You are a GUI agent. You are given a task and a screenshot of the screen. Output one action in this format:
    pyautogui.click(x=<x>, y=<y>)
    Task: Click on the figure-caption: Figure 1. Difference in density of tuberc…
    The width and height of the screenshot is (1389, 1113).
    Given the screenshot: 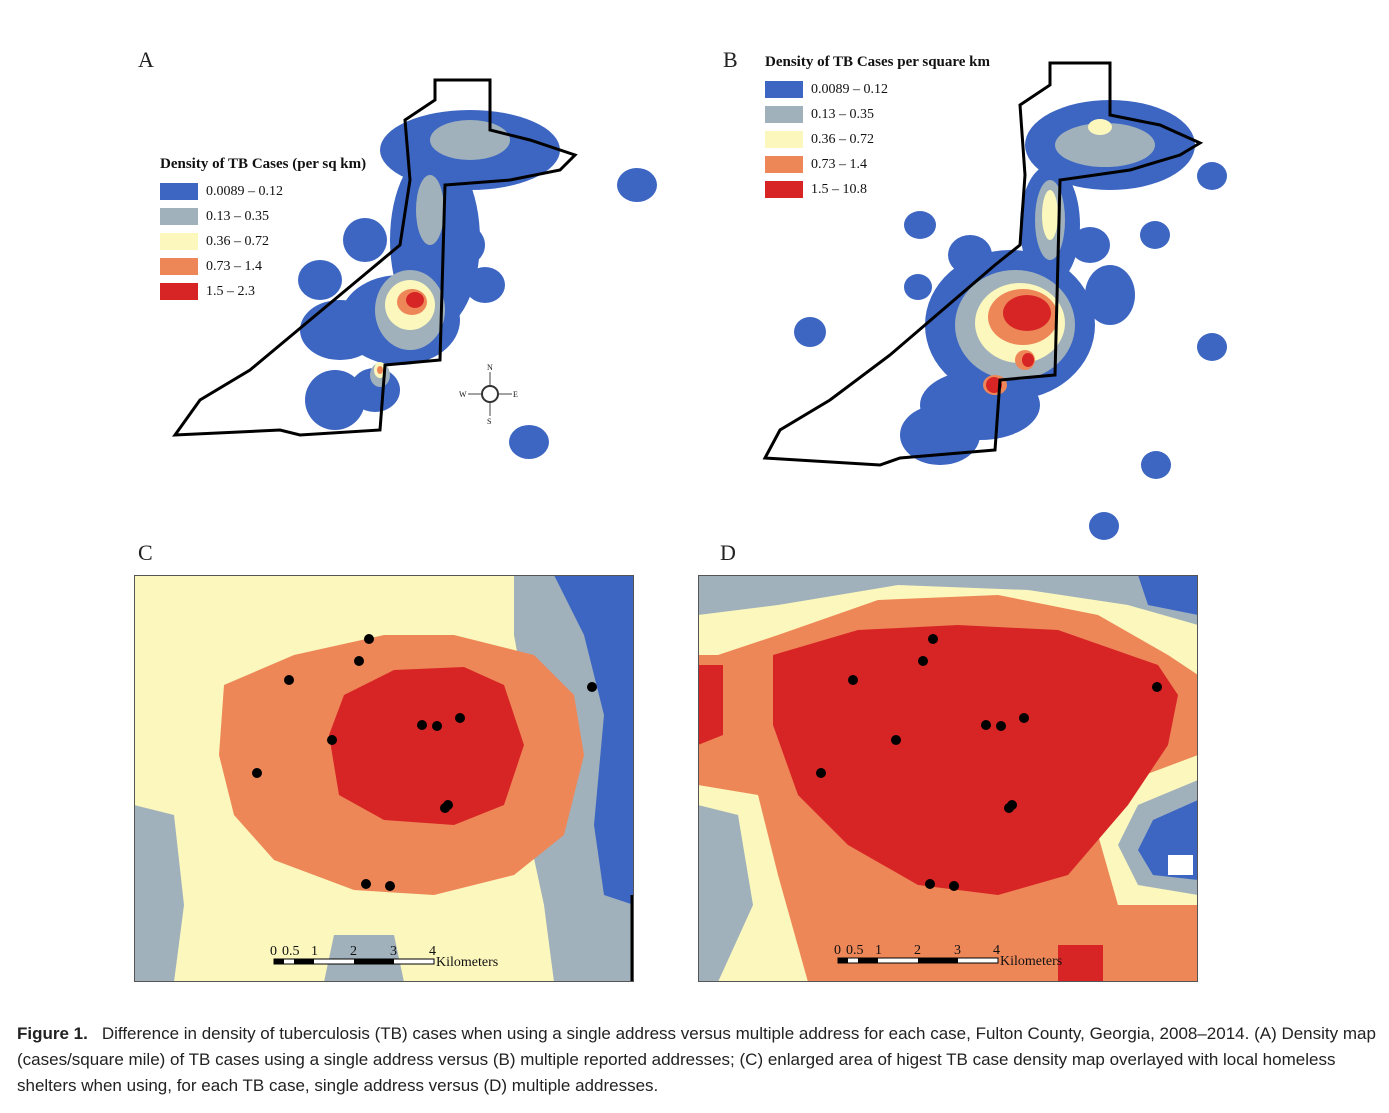 What is the action you would take?
    pyautogui.click(x=697, y=1060)
    